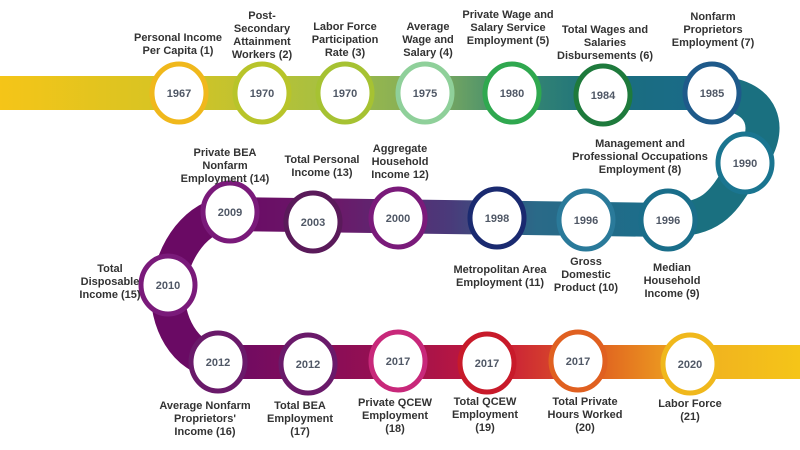 The image size is (800, 450). I want to click on milestone-year: 1980, so click(512, 94).